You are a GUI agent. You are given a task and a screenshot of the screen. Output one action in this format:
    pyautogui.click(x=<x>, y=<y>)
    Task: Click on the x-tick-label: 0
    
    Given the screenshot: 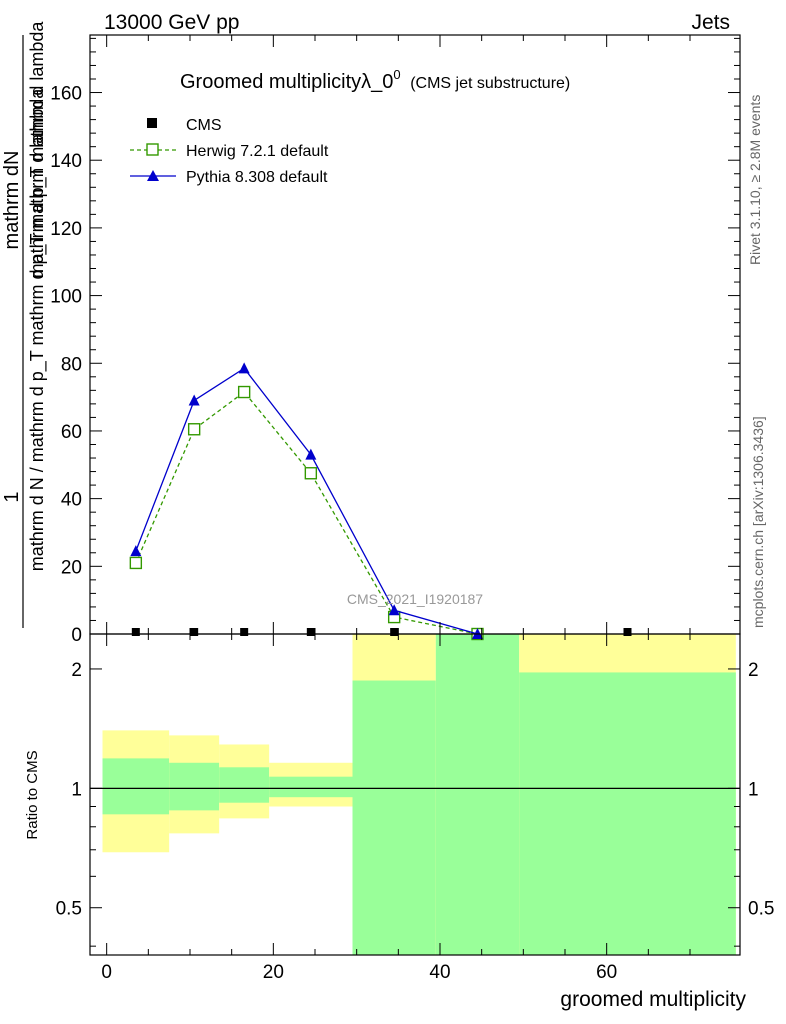 What is the action you would take?
    pyautogui.click(x=106, y=972)
    